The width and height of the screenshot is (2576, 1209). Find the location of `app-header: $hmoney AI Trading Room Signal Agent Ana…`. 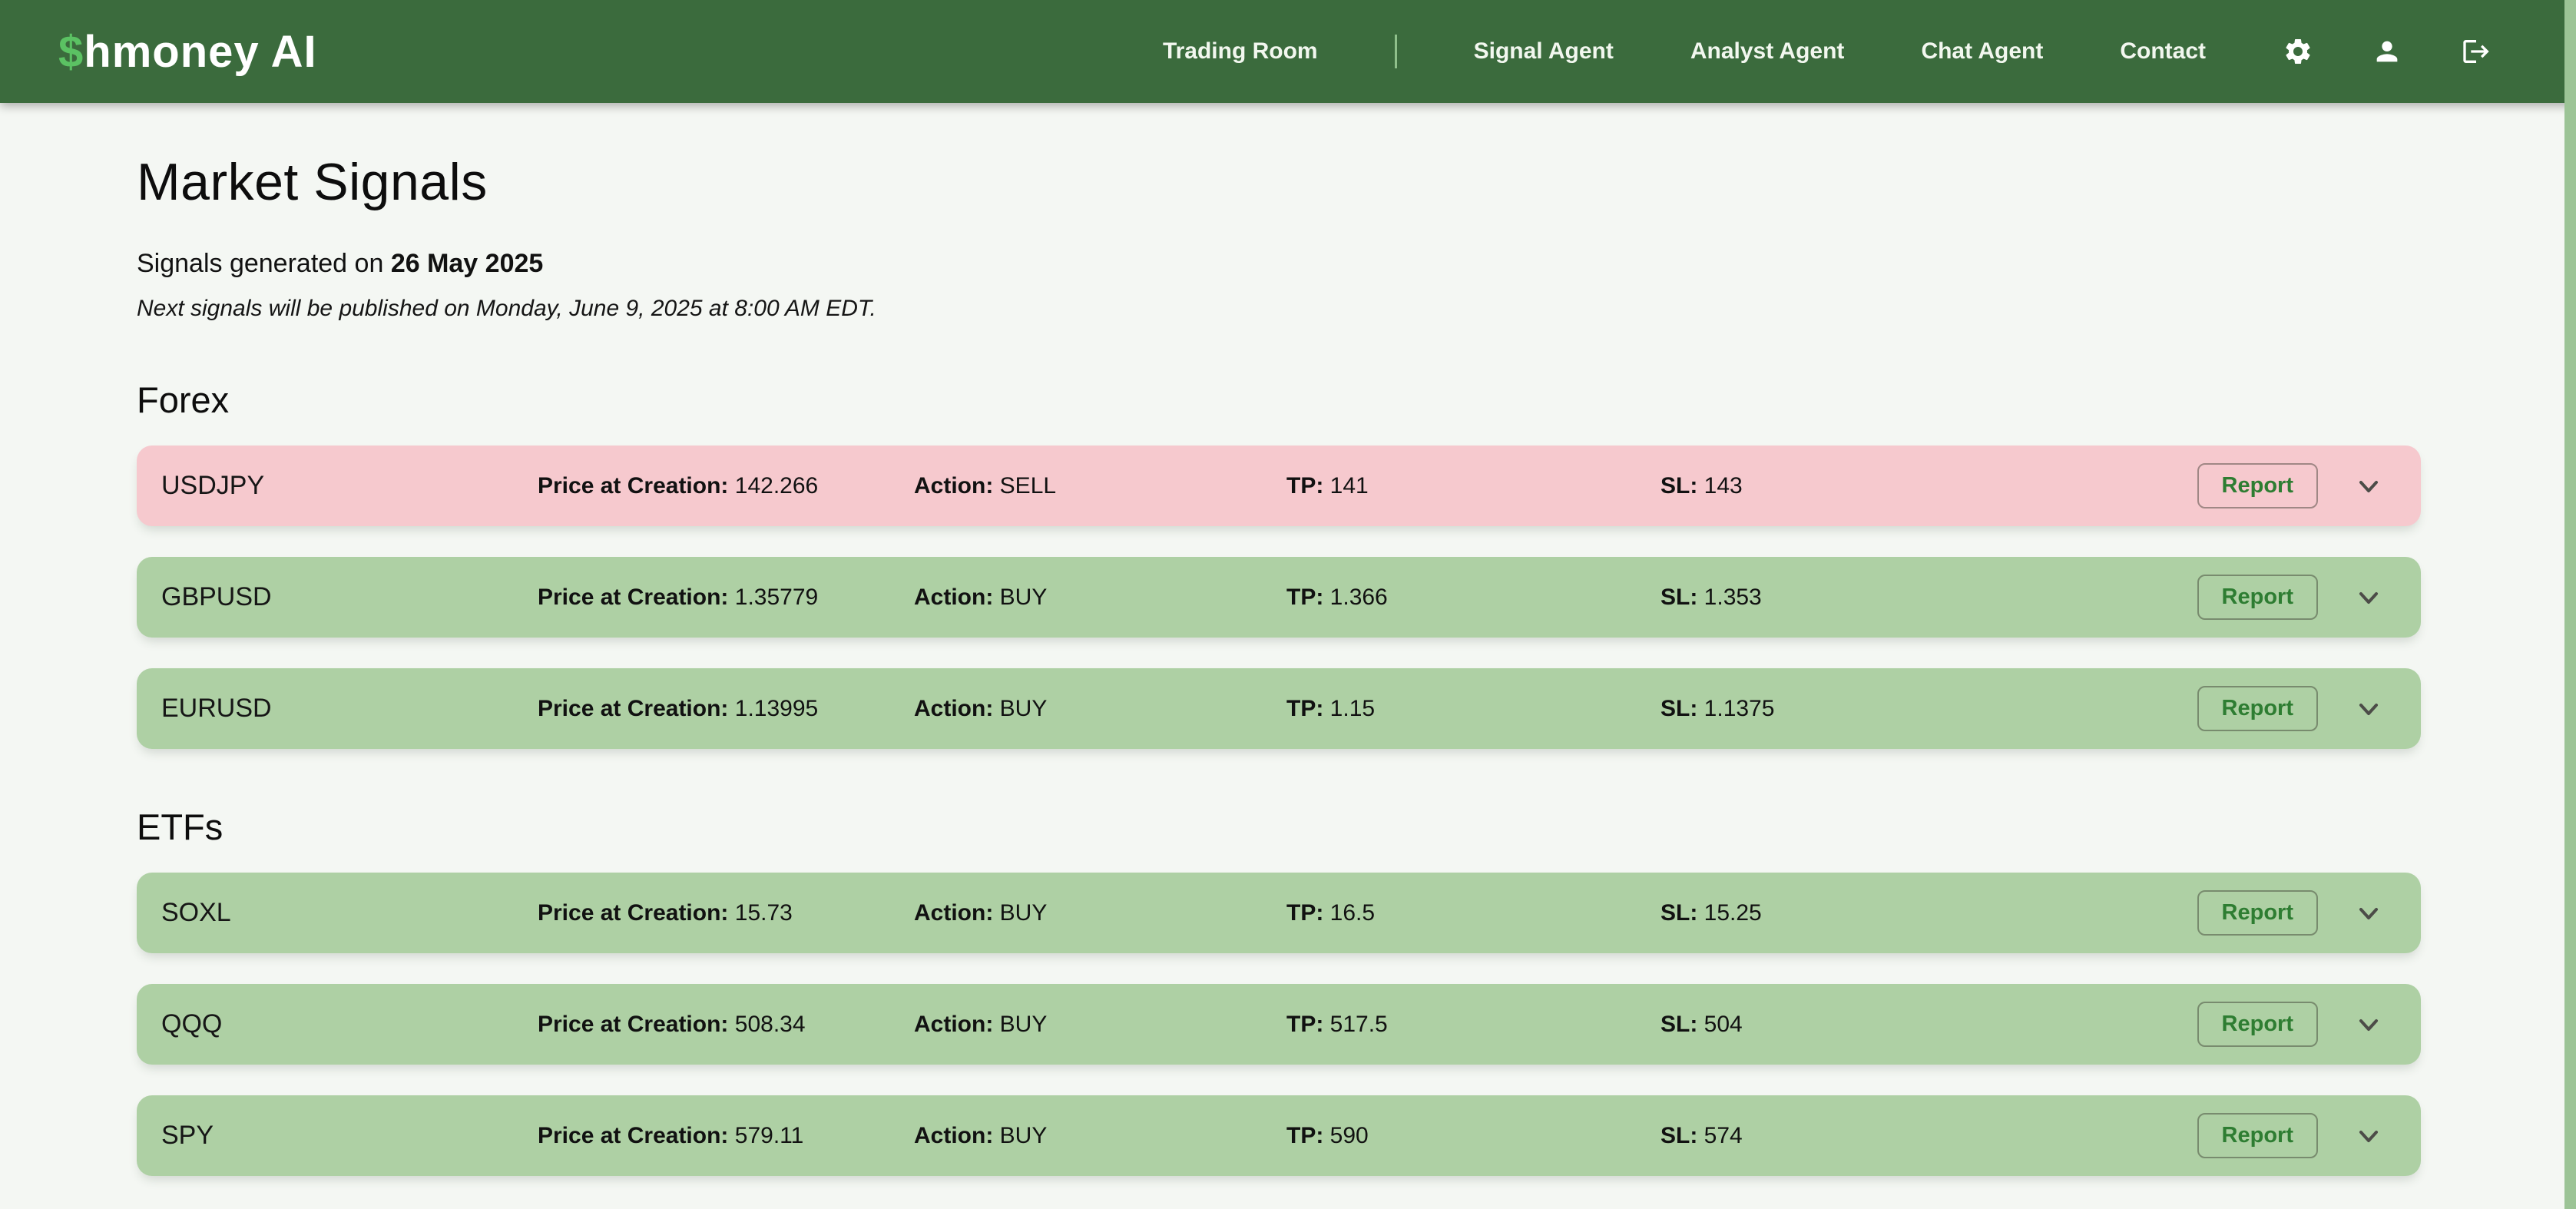

app-header: $hmoney AI Trading Room Signal Agent Ana… is located at coordinates (1288, 52).